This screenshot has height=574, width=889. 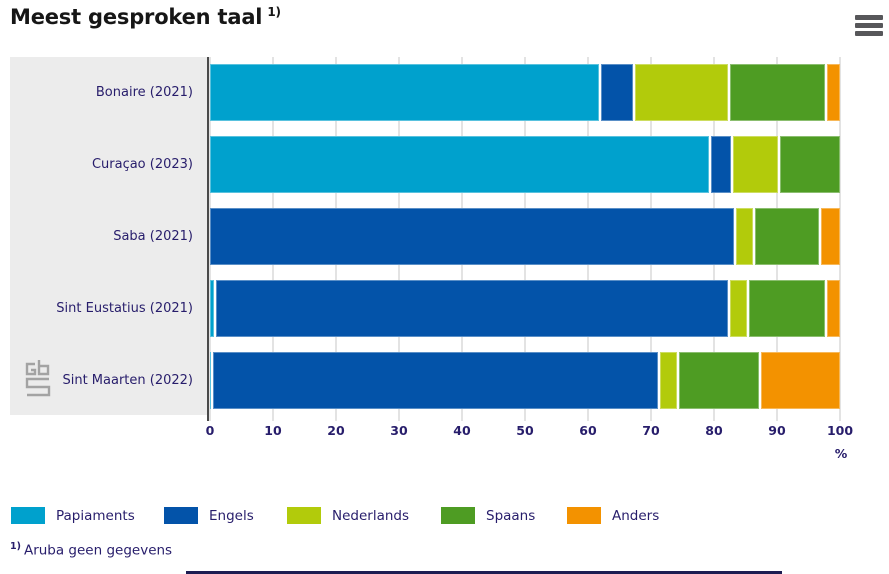 What do you see at coordinates (304, 515) in the screenshot?
I see `legend-swatch-nederlands` at bounding box center [304, 515].